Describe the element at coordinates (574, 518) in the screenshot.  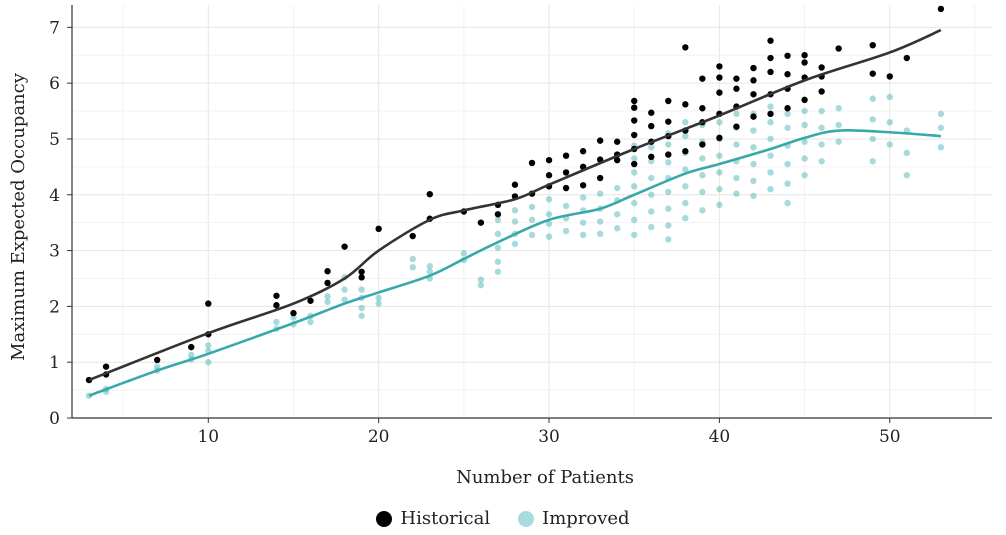
I see `legend-item-improved: Improved` at that location.